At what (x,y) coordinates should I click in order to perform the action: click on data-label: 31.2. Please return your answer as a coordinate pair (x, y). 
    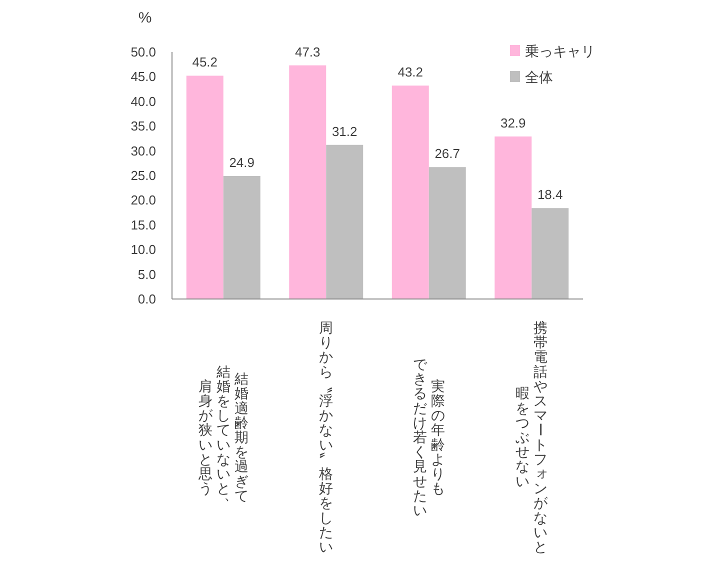
    Looking at the image, I should click on (345, 131).